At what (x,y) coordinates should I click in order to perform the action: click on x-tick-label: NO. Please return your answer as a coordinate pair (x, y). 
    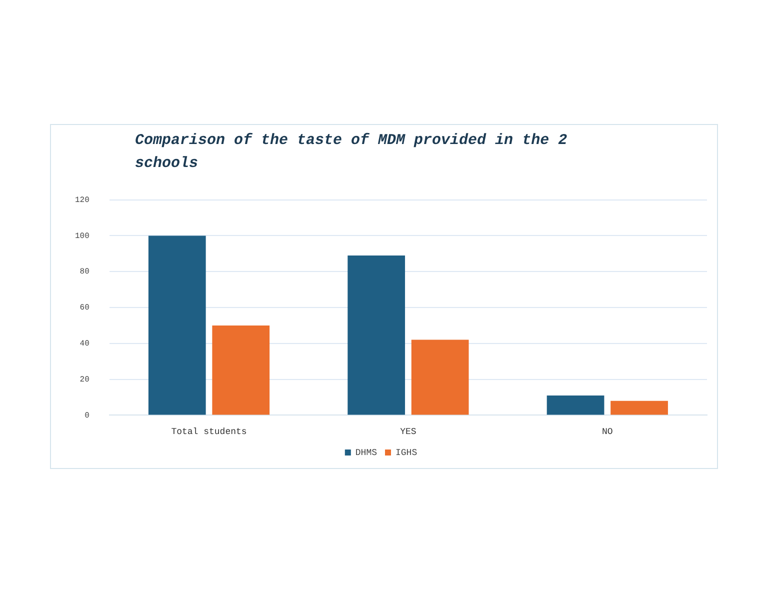
    Looking at the image, I should click on (607, 431).